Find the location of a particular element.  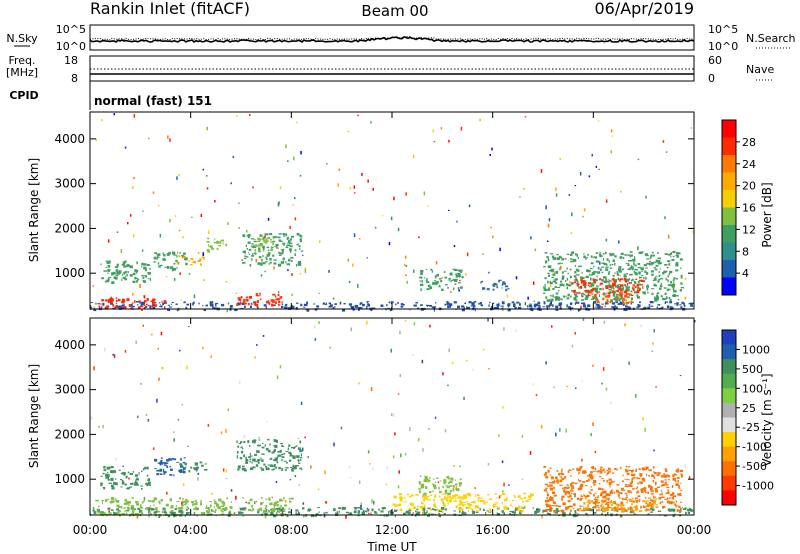

vel-ytick-label: 1000 is located at coordinates (69, 479).